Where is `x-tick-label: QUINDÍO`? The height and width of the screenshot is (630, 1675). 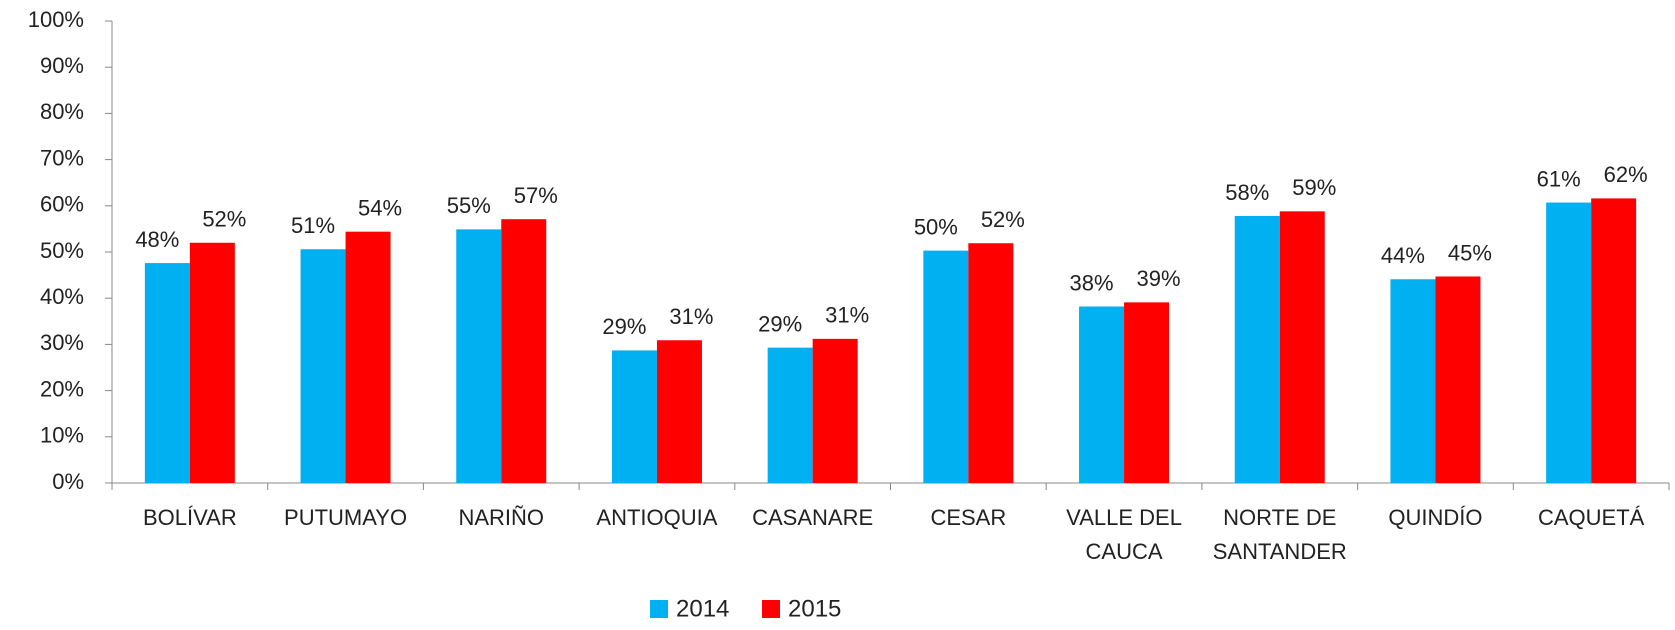
x-tick-label: QUINDÍO is located at coordinates (1435, 517).